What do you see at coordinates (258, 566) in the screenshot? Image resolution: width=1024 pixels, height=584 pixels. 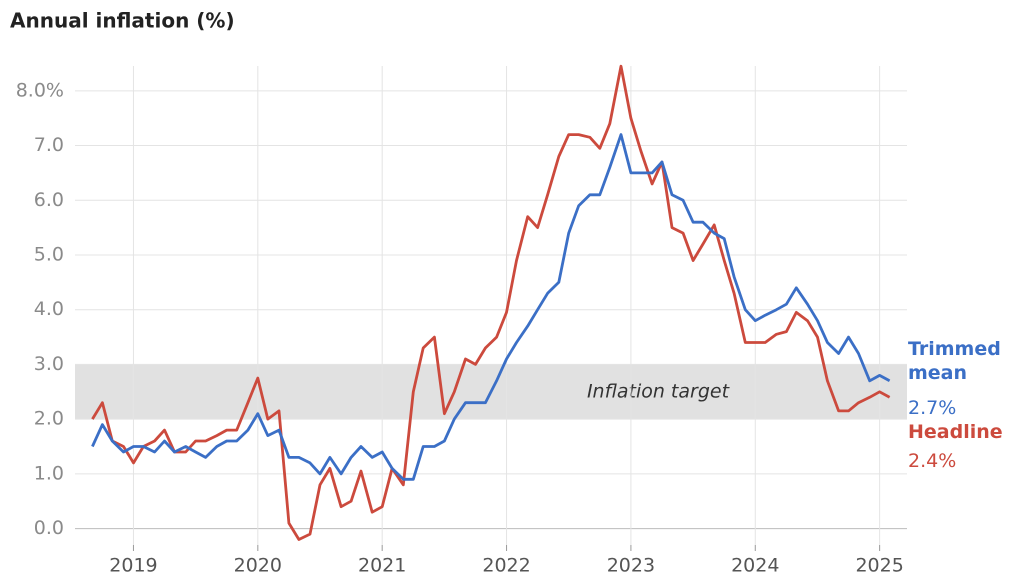 I see `x-tick-label: 2020` at bounding box center [258, 566].